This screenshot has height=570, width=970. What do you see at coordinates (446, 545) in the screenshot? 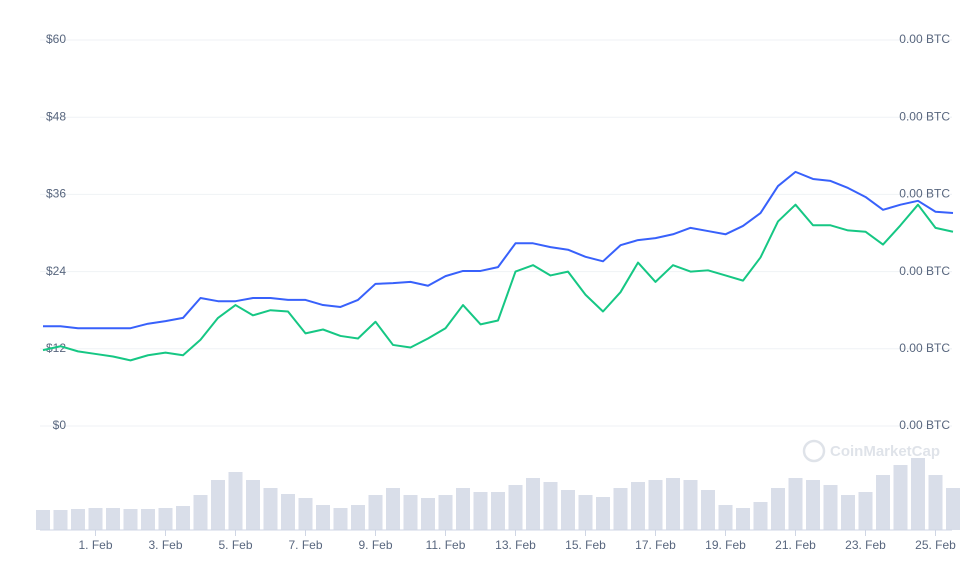
I see `x-tick-label: 11. Feb` at bounding box center [446, 545].